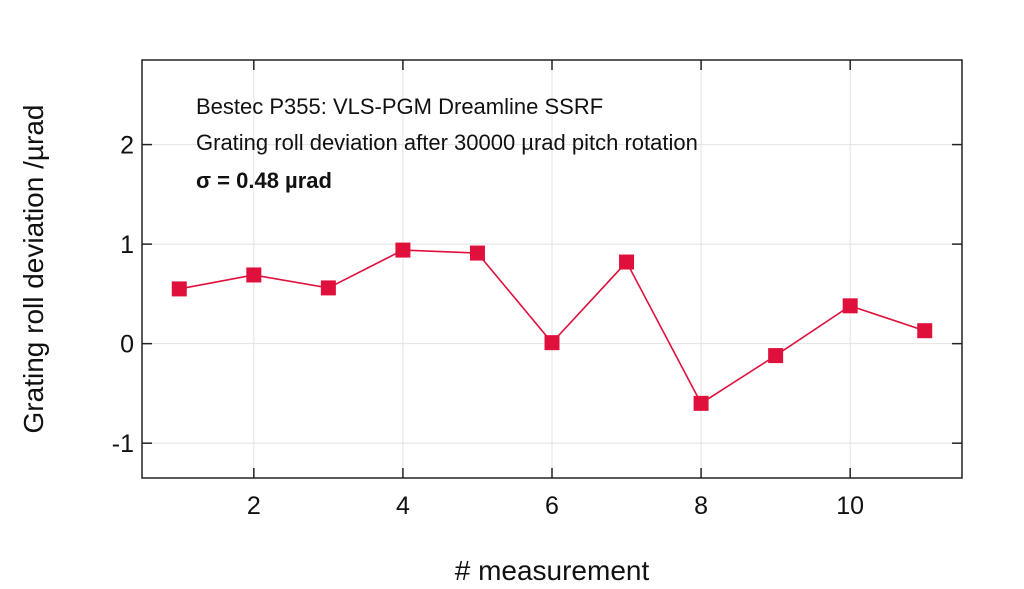  I want to click on x-tick-label: 4, so click(403, 506).